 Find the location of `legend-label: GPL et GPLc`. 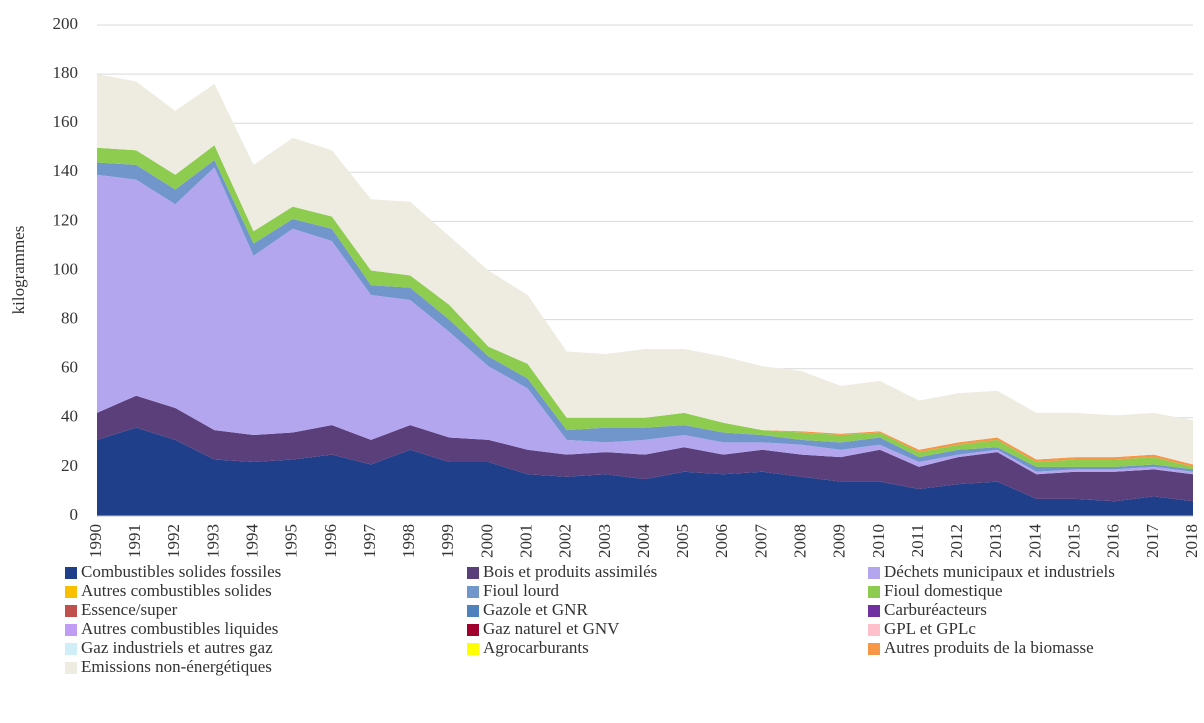

legend-label: GPL et GPLc is located at coordinates (930, 628).